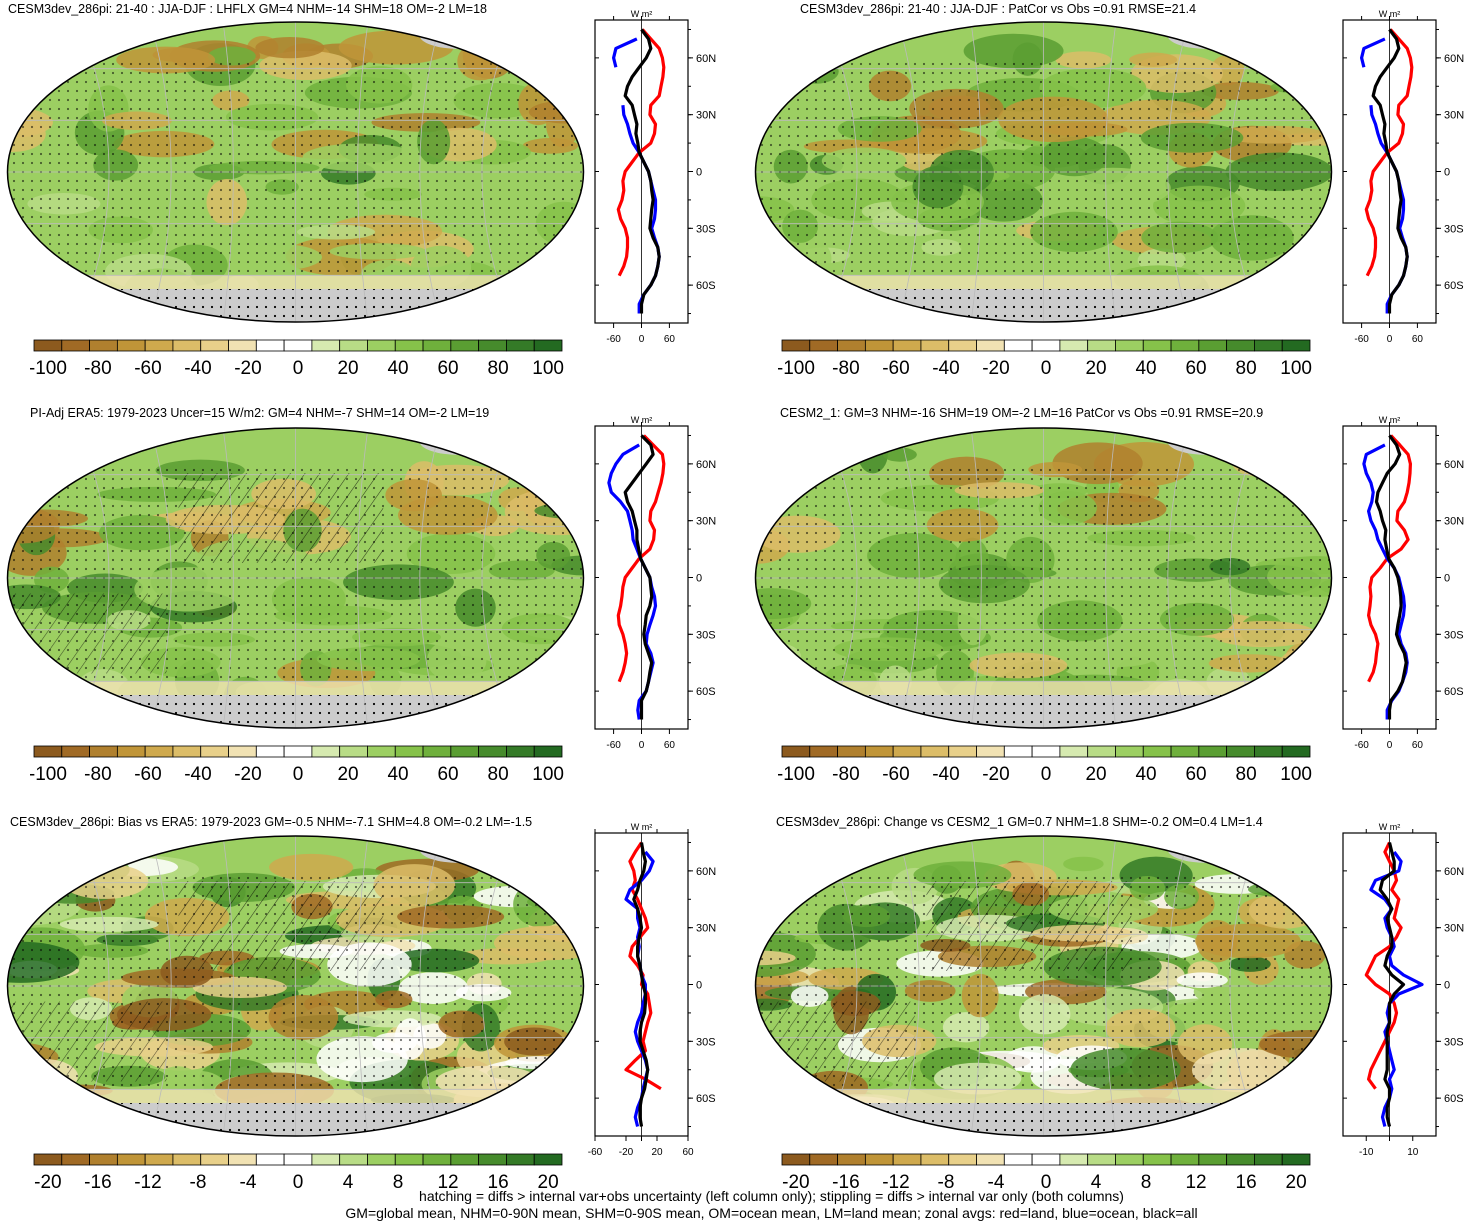  What do you see at coordinates (1246, 1182) in the screenshot?
I see `colorbar-label: 16` at bounding box center [1246, 1182].